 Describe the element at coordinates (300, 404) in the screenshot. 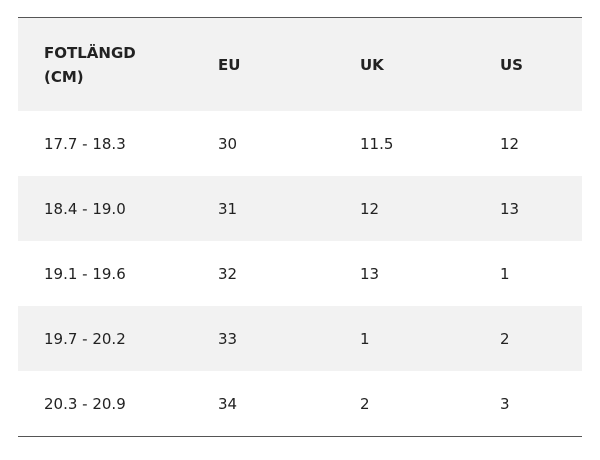

I see `table-row: 20.3 - 20.9 34 2 3` at that location.